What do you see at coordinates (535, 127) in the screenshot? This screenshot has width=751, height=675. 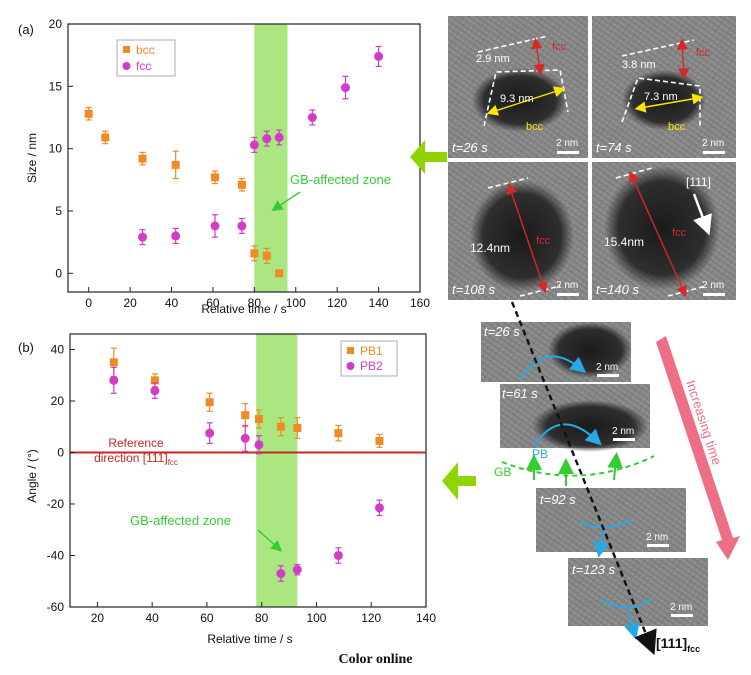 I see `micrograph-a-1-phase-bcc: bcc` at bounding box center [535, 127].